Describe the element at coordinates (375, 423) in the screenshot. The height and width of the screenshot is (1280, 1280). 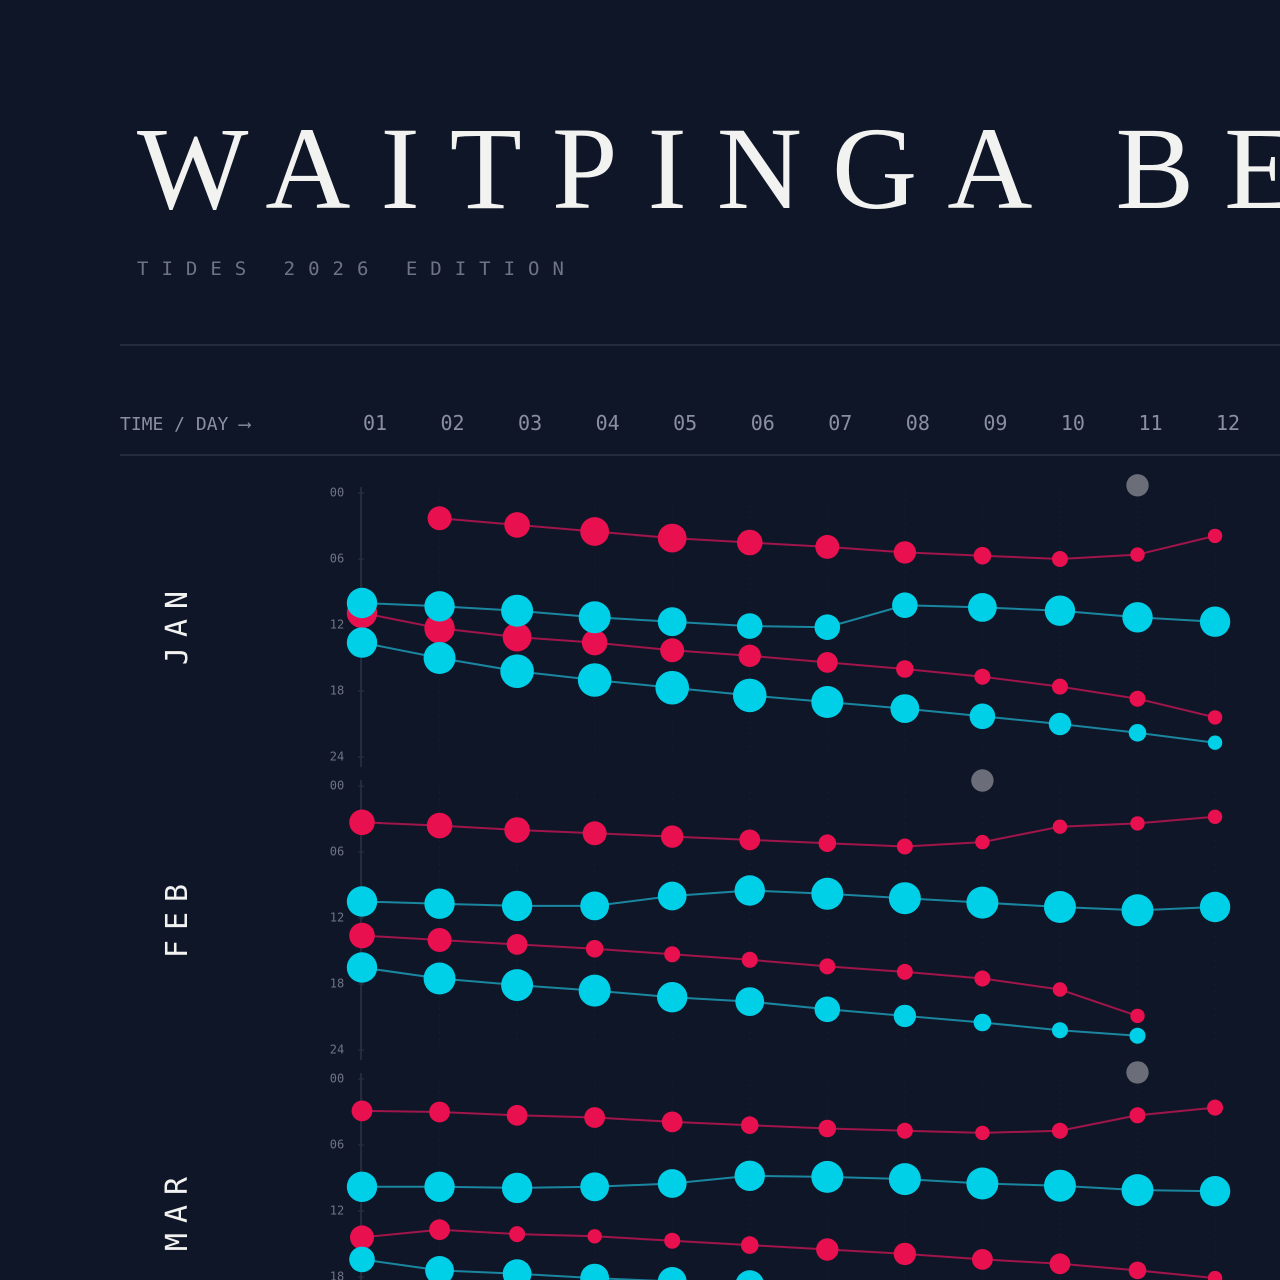
I see `x-tick-label: 01` at that location.